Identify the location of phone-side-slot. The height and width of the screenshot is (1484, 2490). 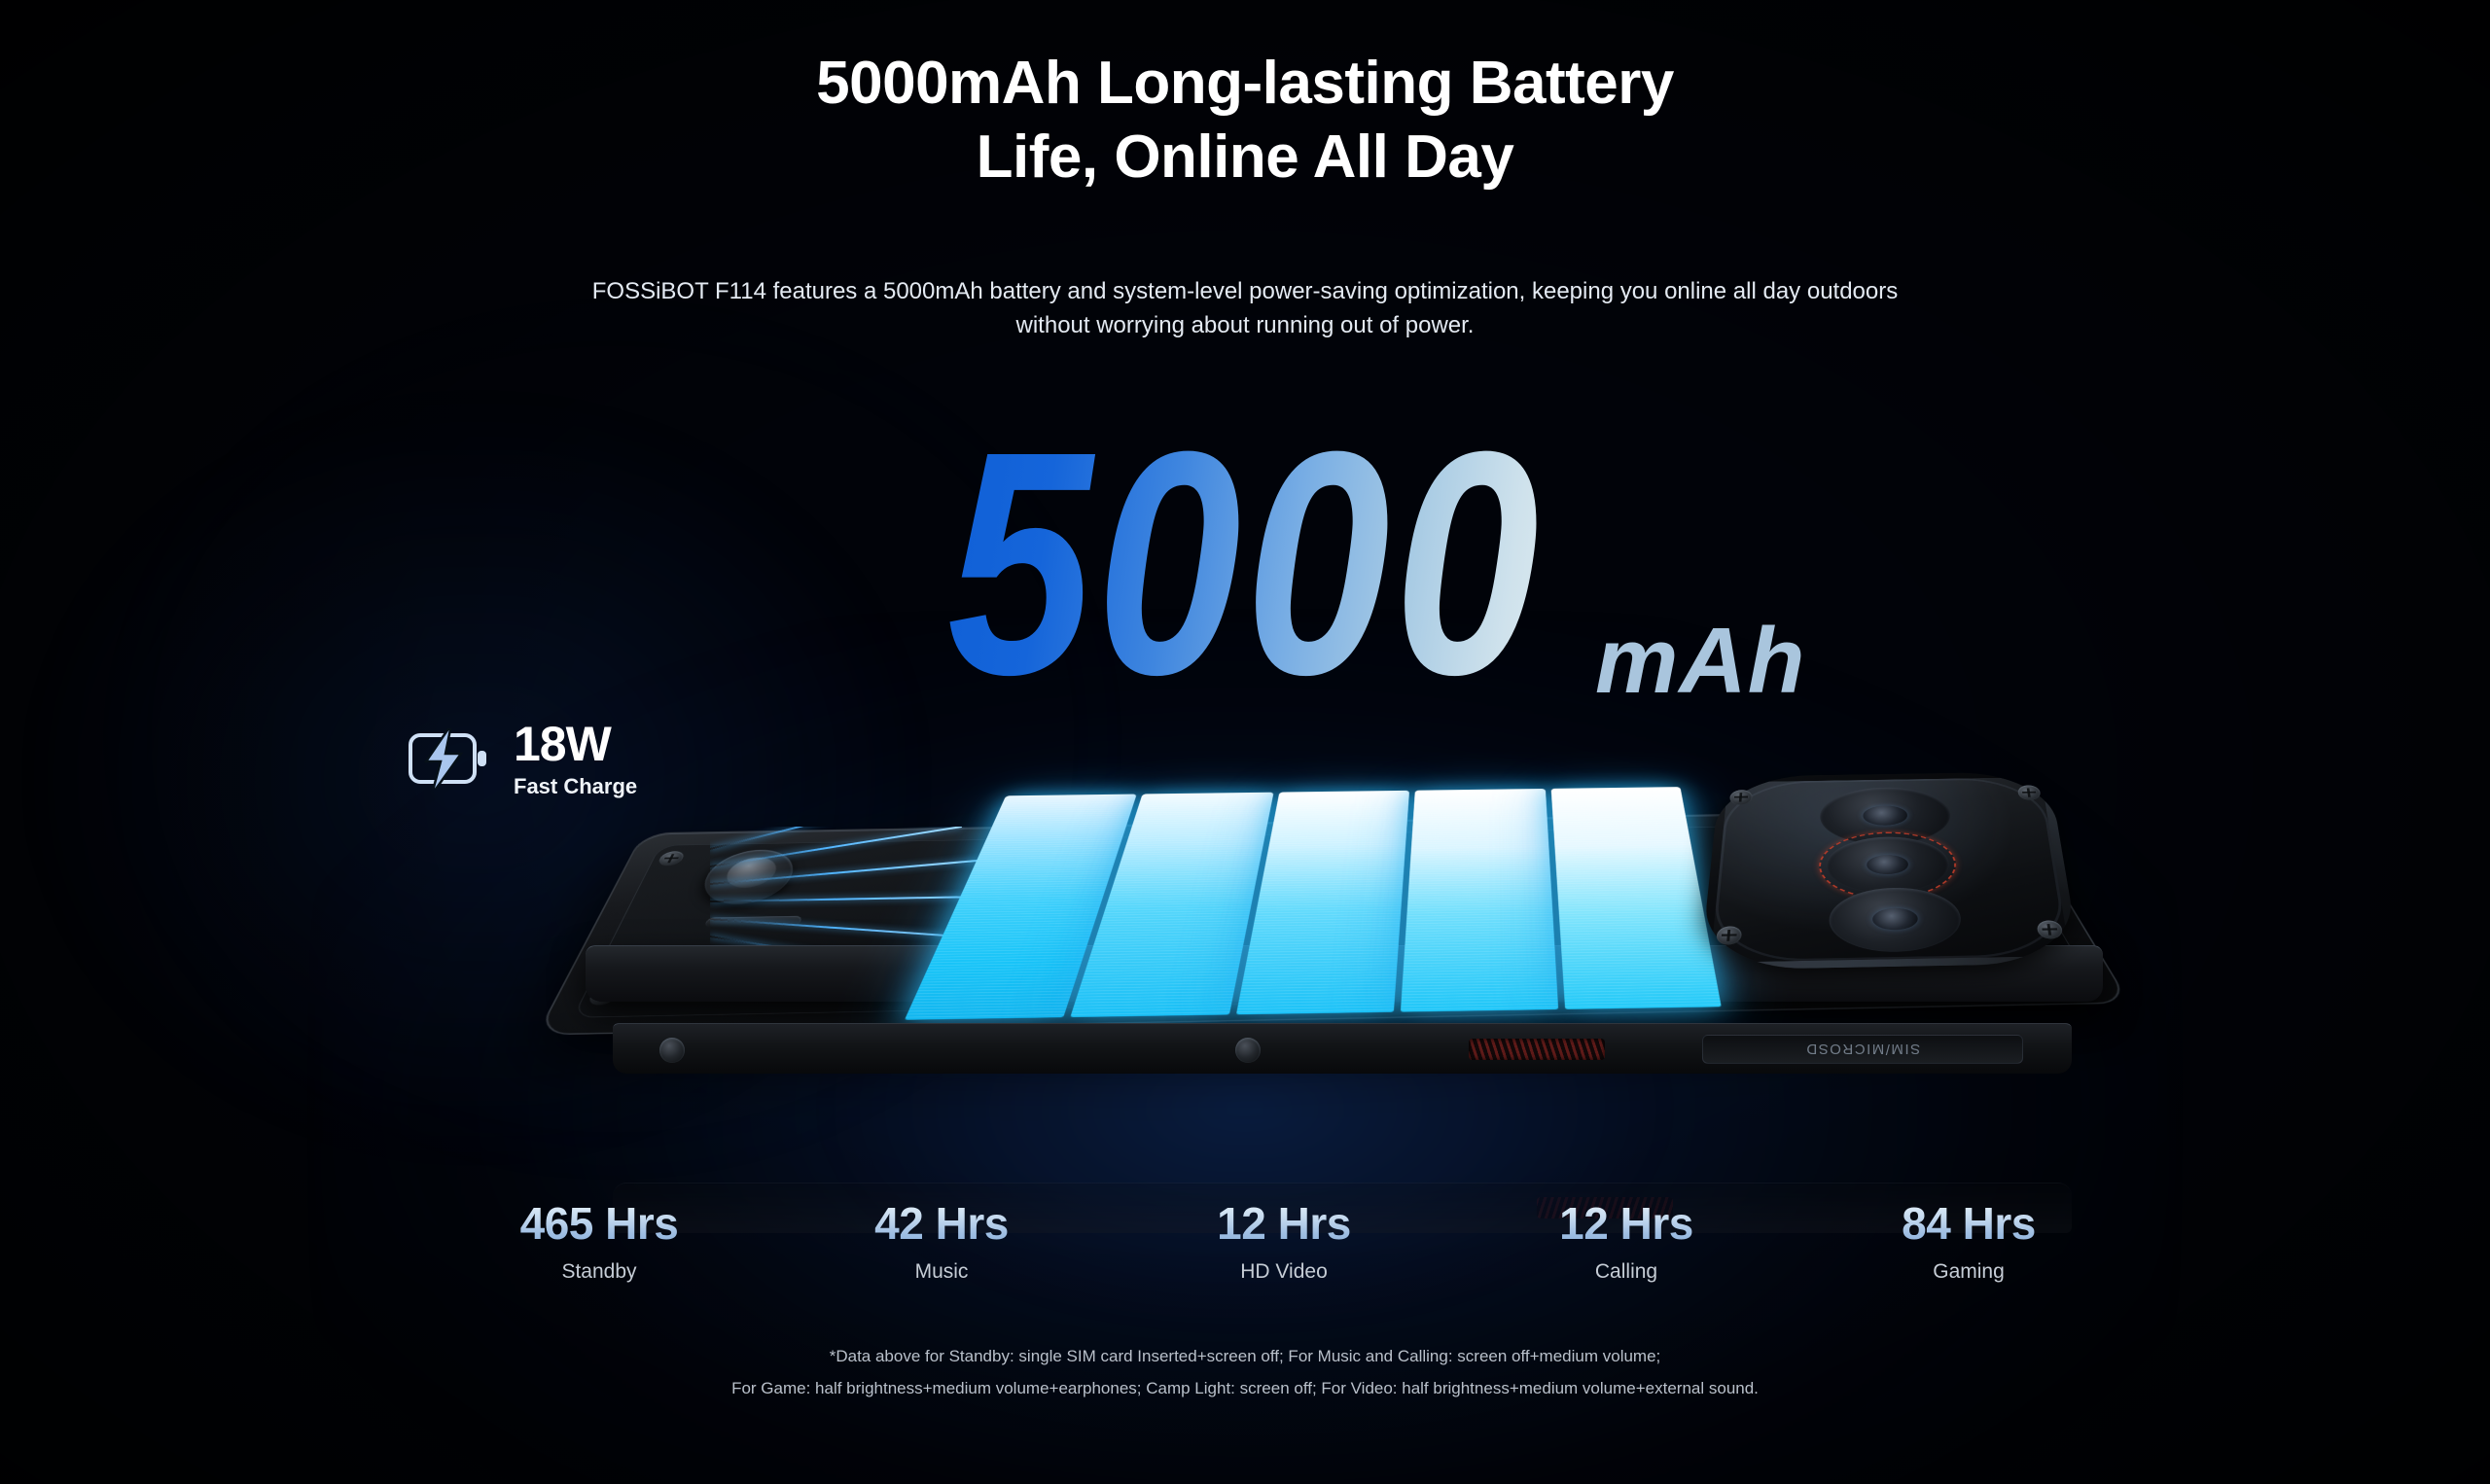
(753, 922).